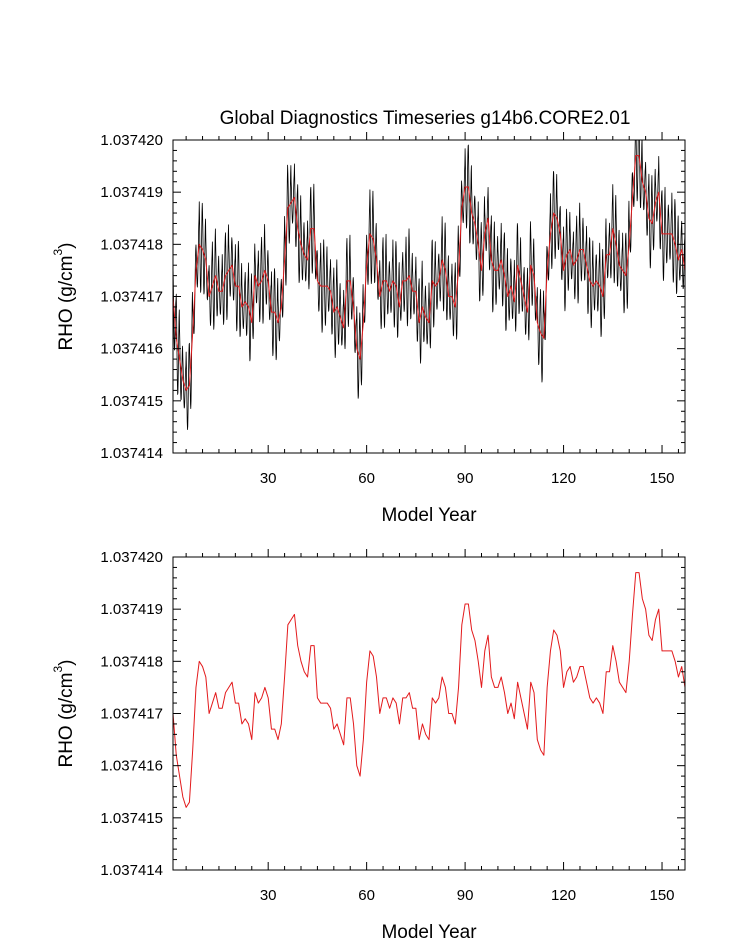 This screenshot has width=733, height=945. I want to click on top-x-tick-label: 150, so click(662, 478).